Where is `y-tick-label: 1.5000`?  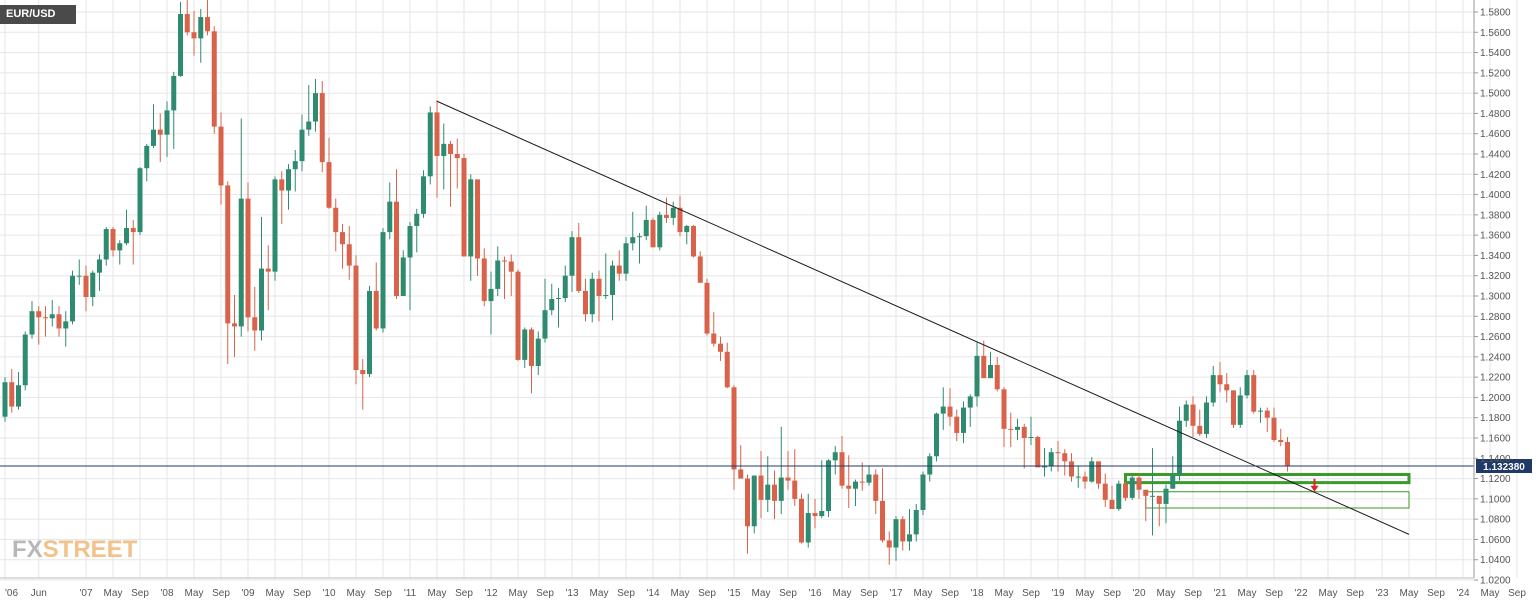
y-tick-label: 1.5000 is located at coordinates (1495, 94).